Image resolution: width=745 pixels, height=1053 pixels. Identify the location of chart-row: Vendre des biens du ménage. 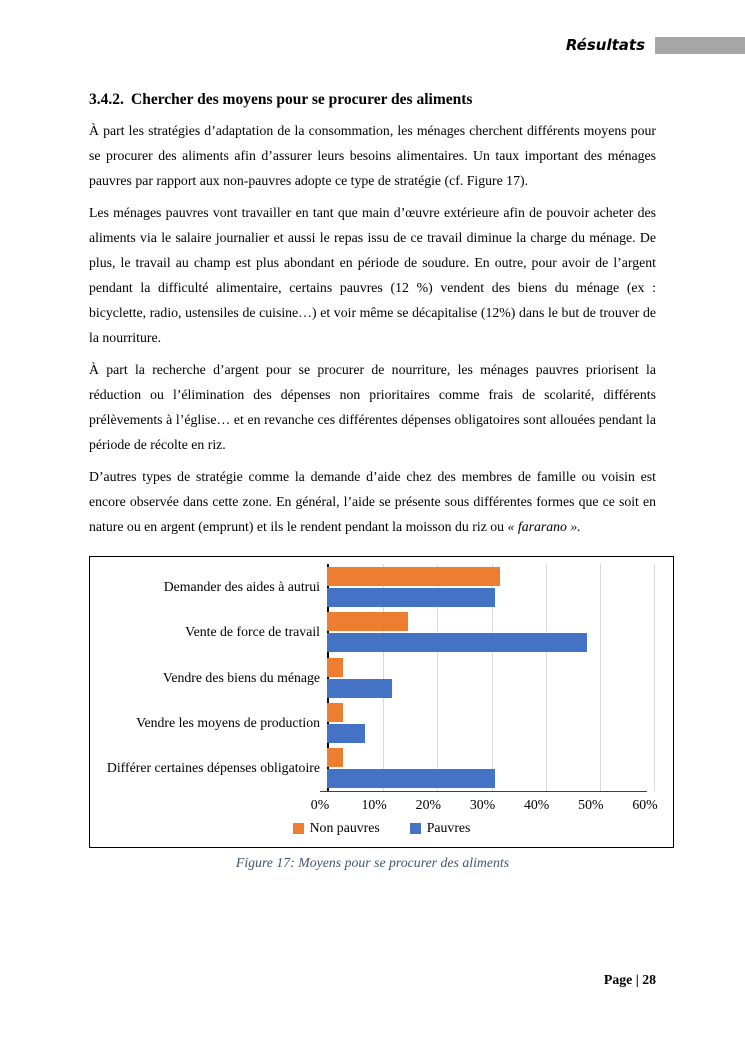
(381, 677).